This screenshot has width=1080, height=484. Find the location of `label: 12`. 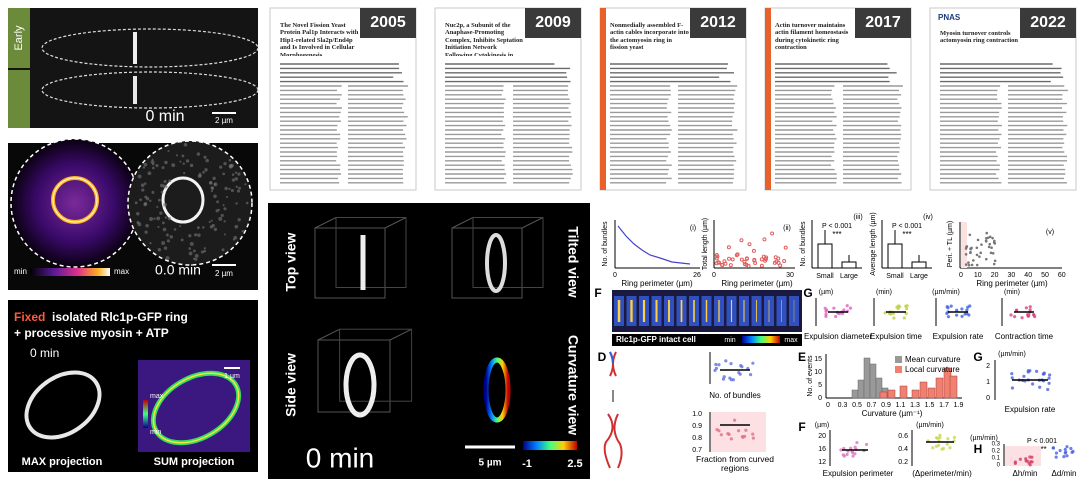

label: 12 is located at coordinates (822, 462).